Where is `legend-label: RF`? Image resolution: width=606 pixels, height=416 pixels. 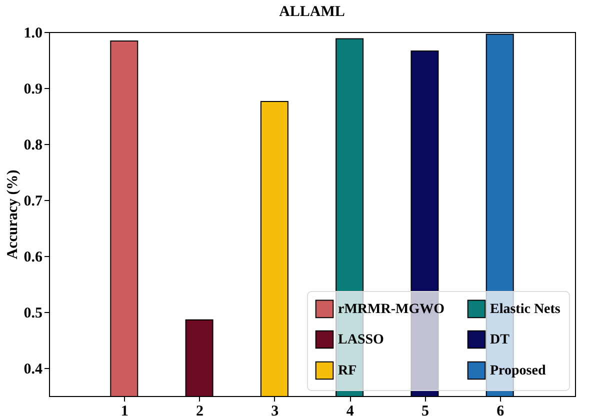 legend-label: RF is located at coordinates (347, 371).